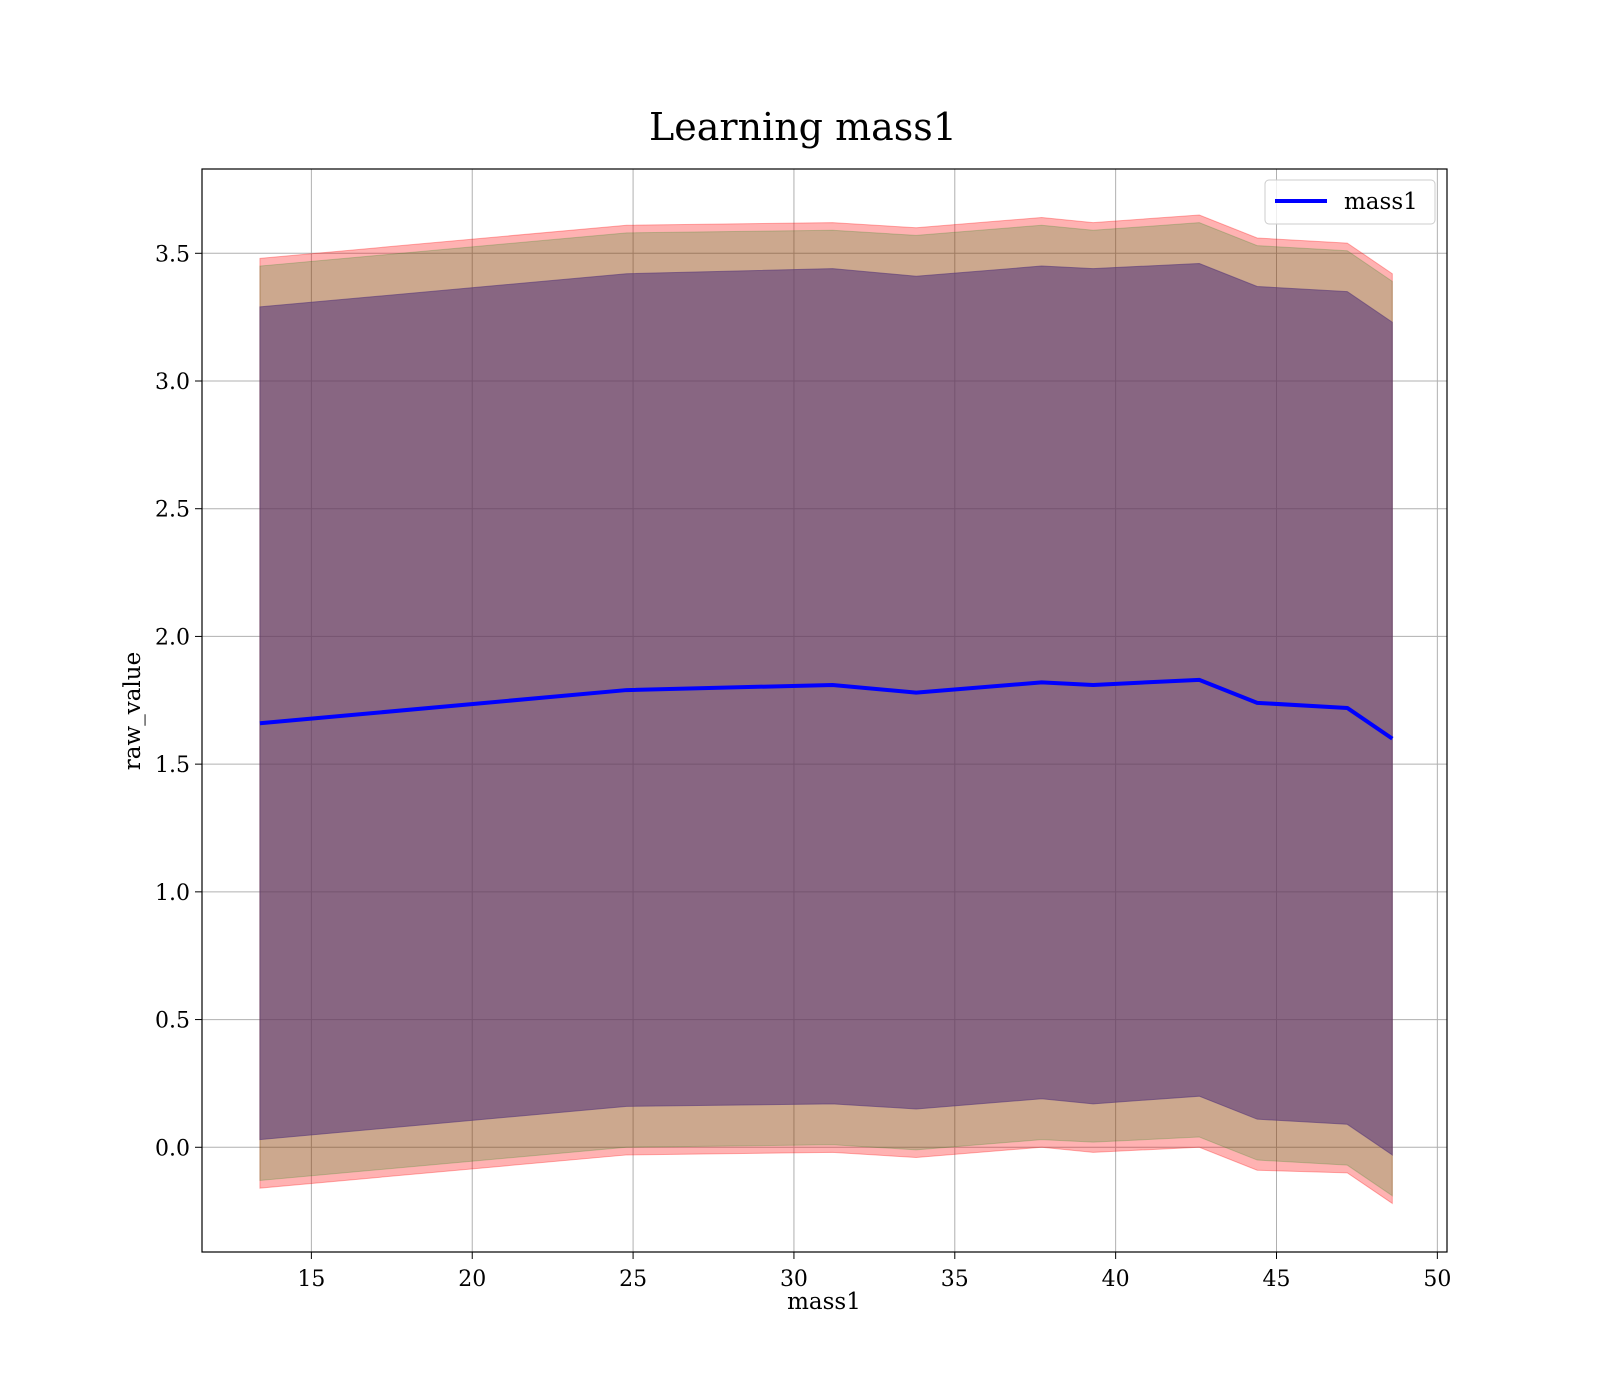 This screenshot has width=1600, height=1400. I want to click on legend: mass1, so click(1350, 202).